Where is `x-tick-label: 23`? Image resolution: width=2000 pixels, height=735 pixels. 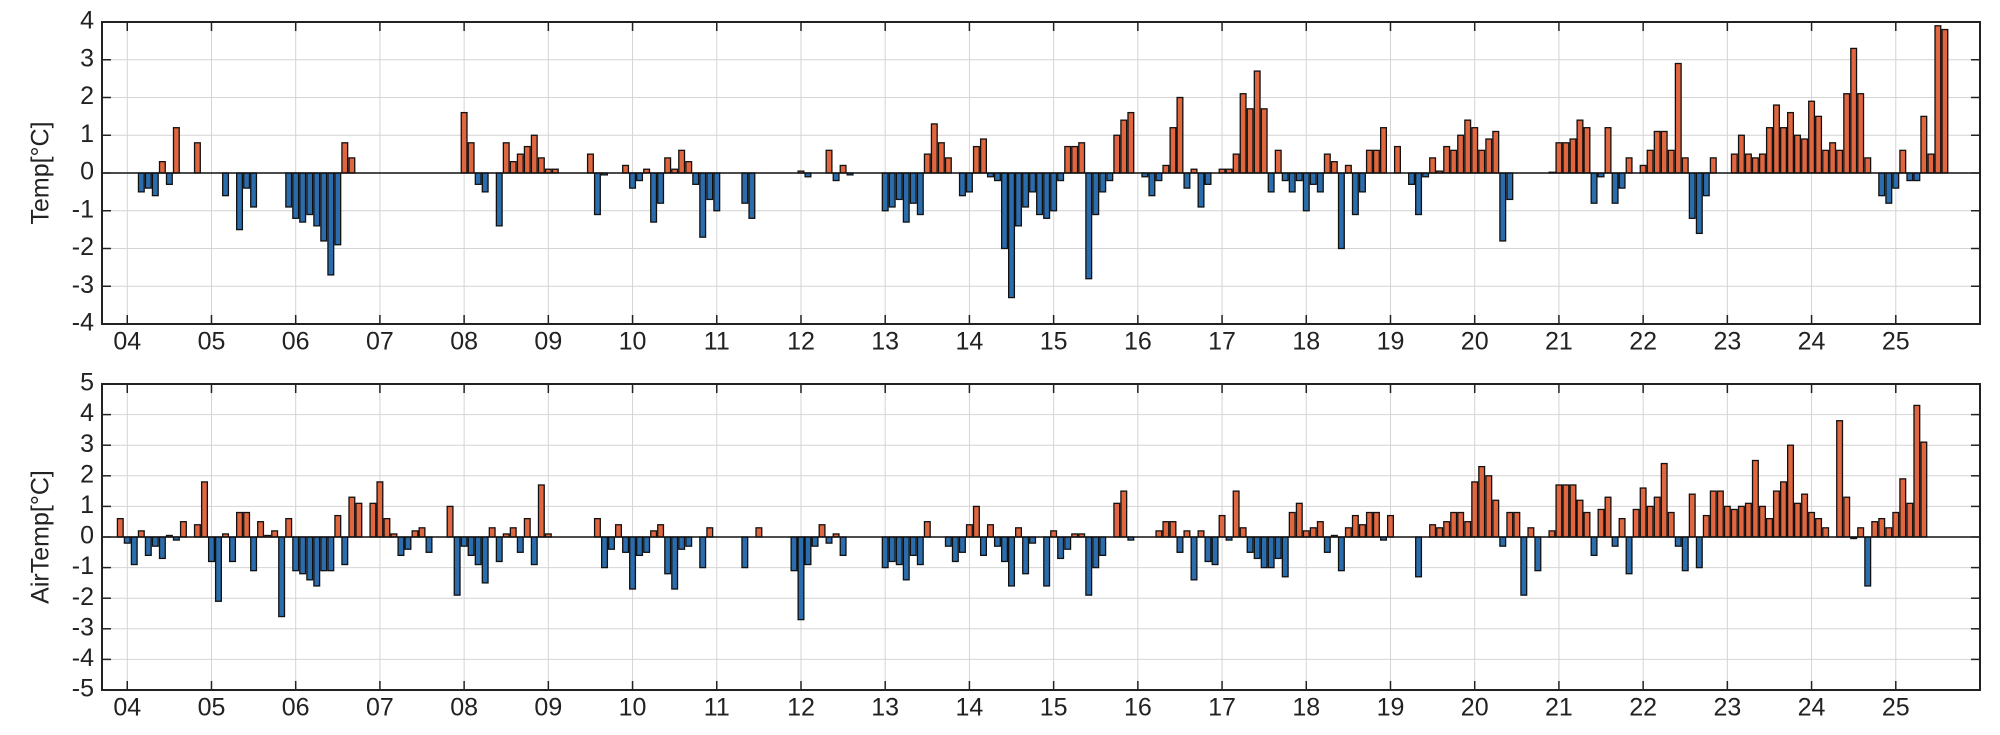
x-tick-label: 23 is located at coordinates (1727, 708).